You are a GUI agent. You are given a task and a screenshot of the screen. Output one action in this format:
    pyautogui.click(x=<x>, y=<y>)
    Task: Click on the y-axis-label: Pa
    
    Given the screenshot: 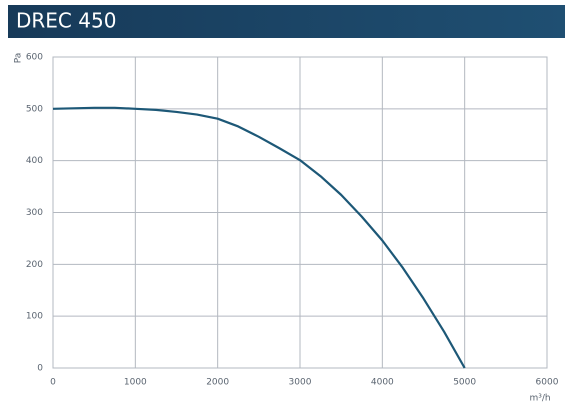 What is the action you would take?
    pyautogui.click(x=19, y=58)
    